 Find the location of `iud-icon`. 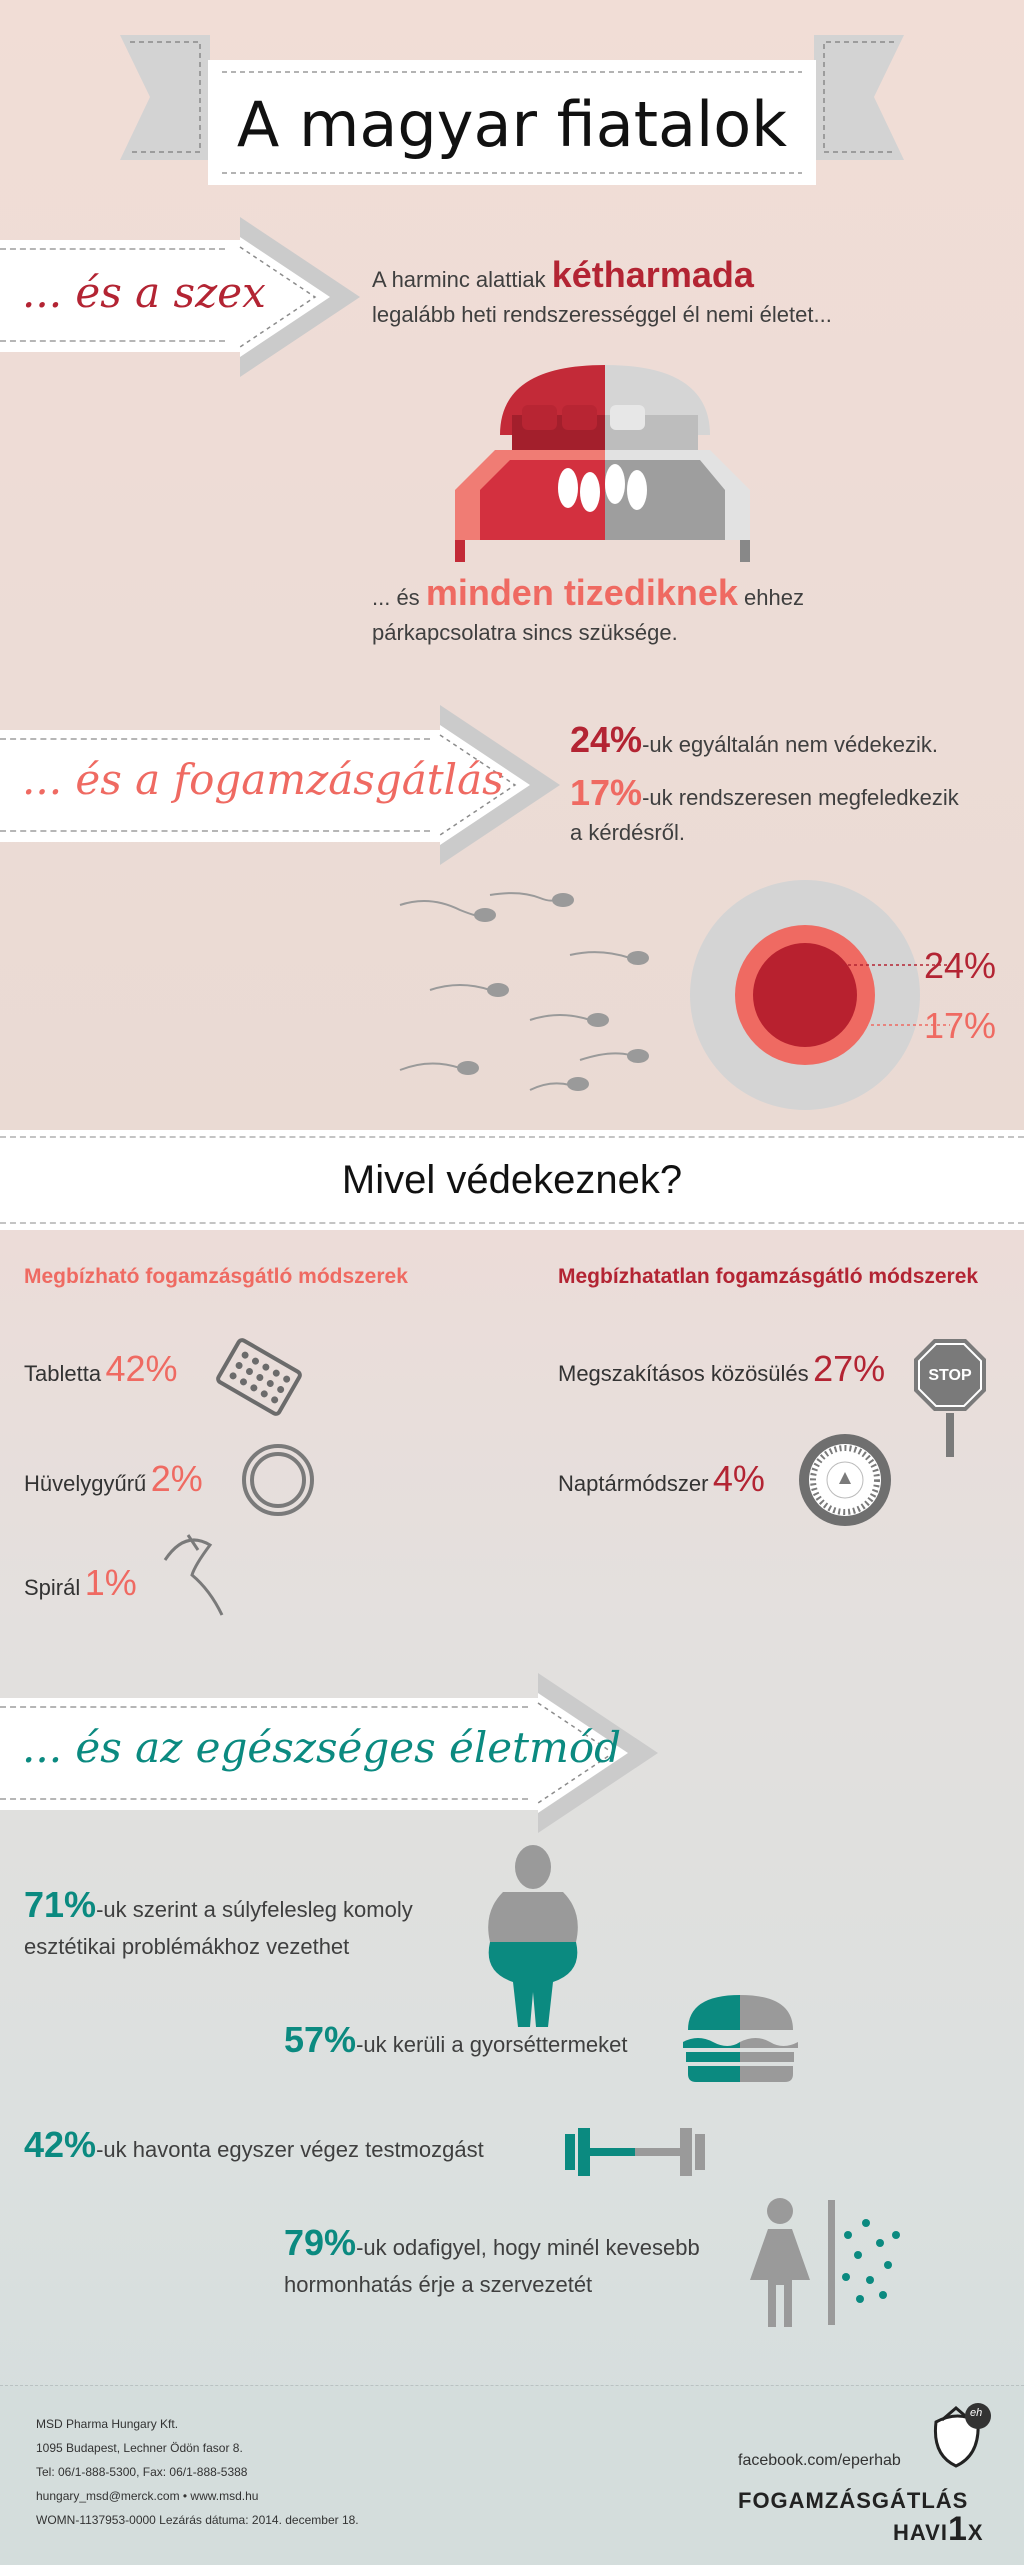

iud-icon is located at coordinates (193, 1575).